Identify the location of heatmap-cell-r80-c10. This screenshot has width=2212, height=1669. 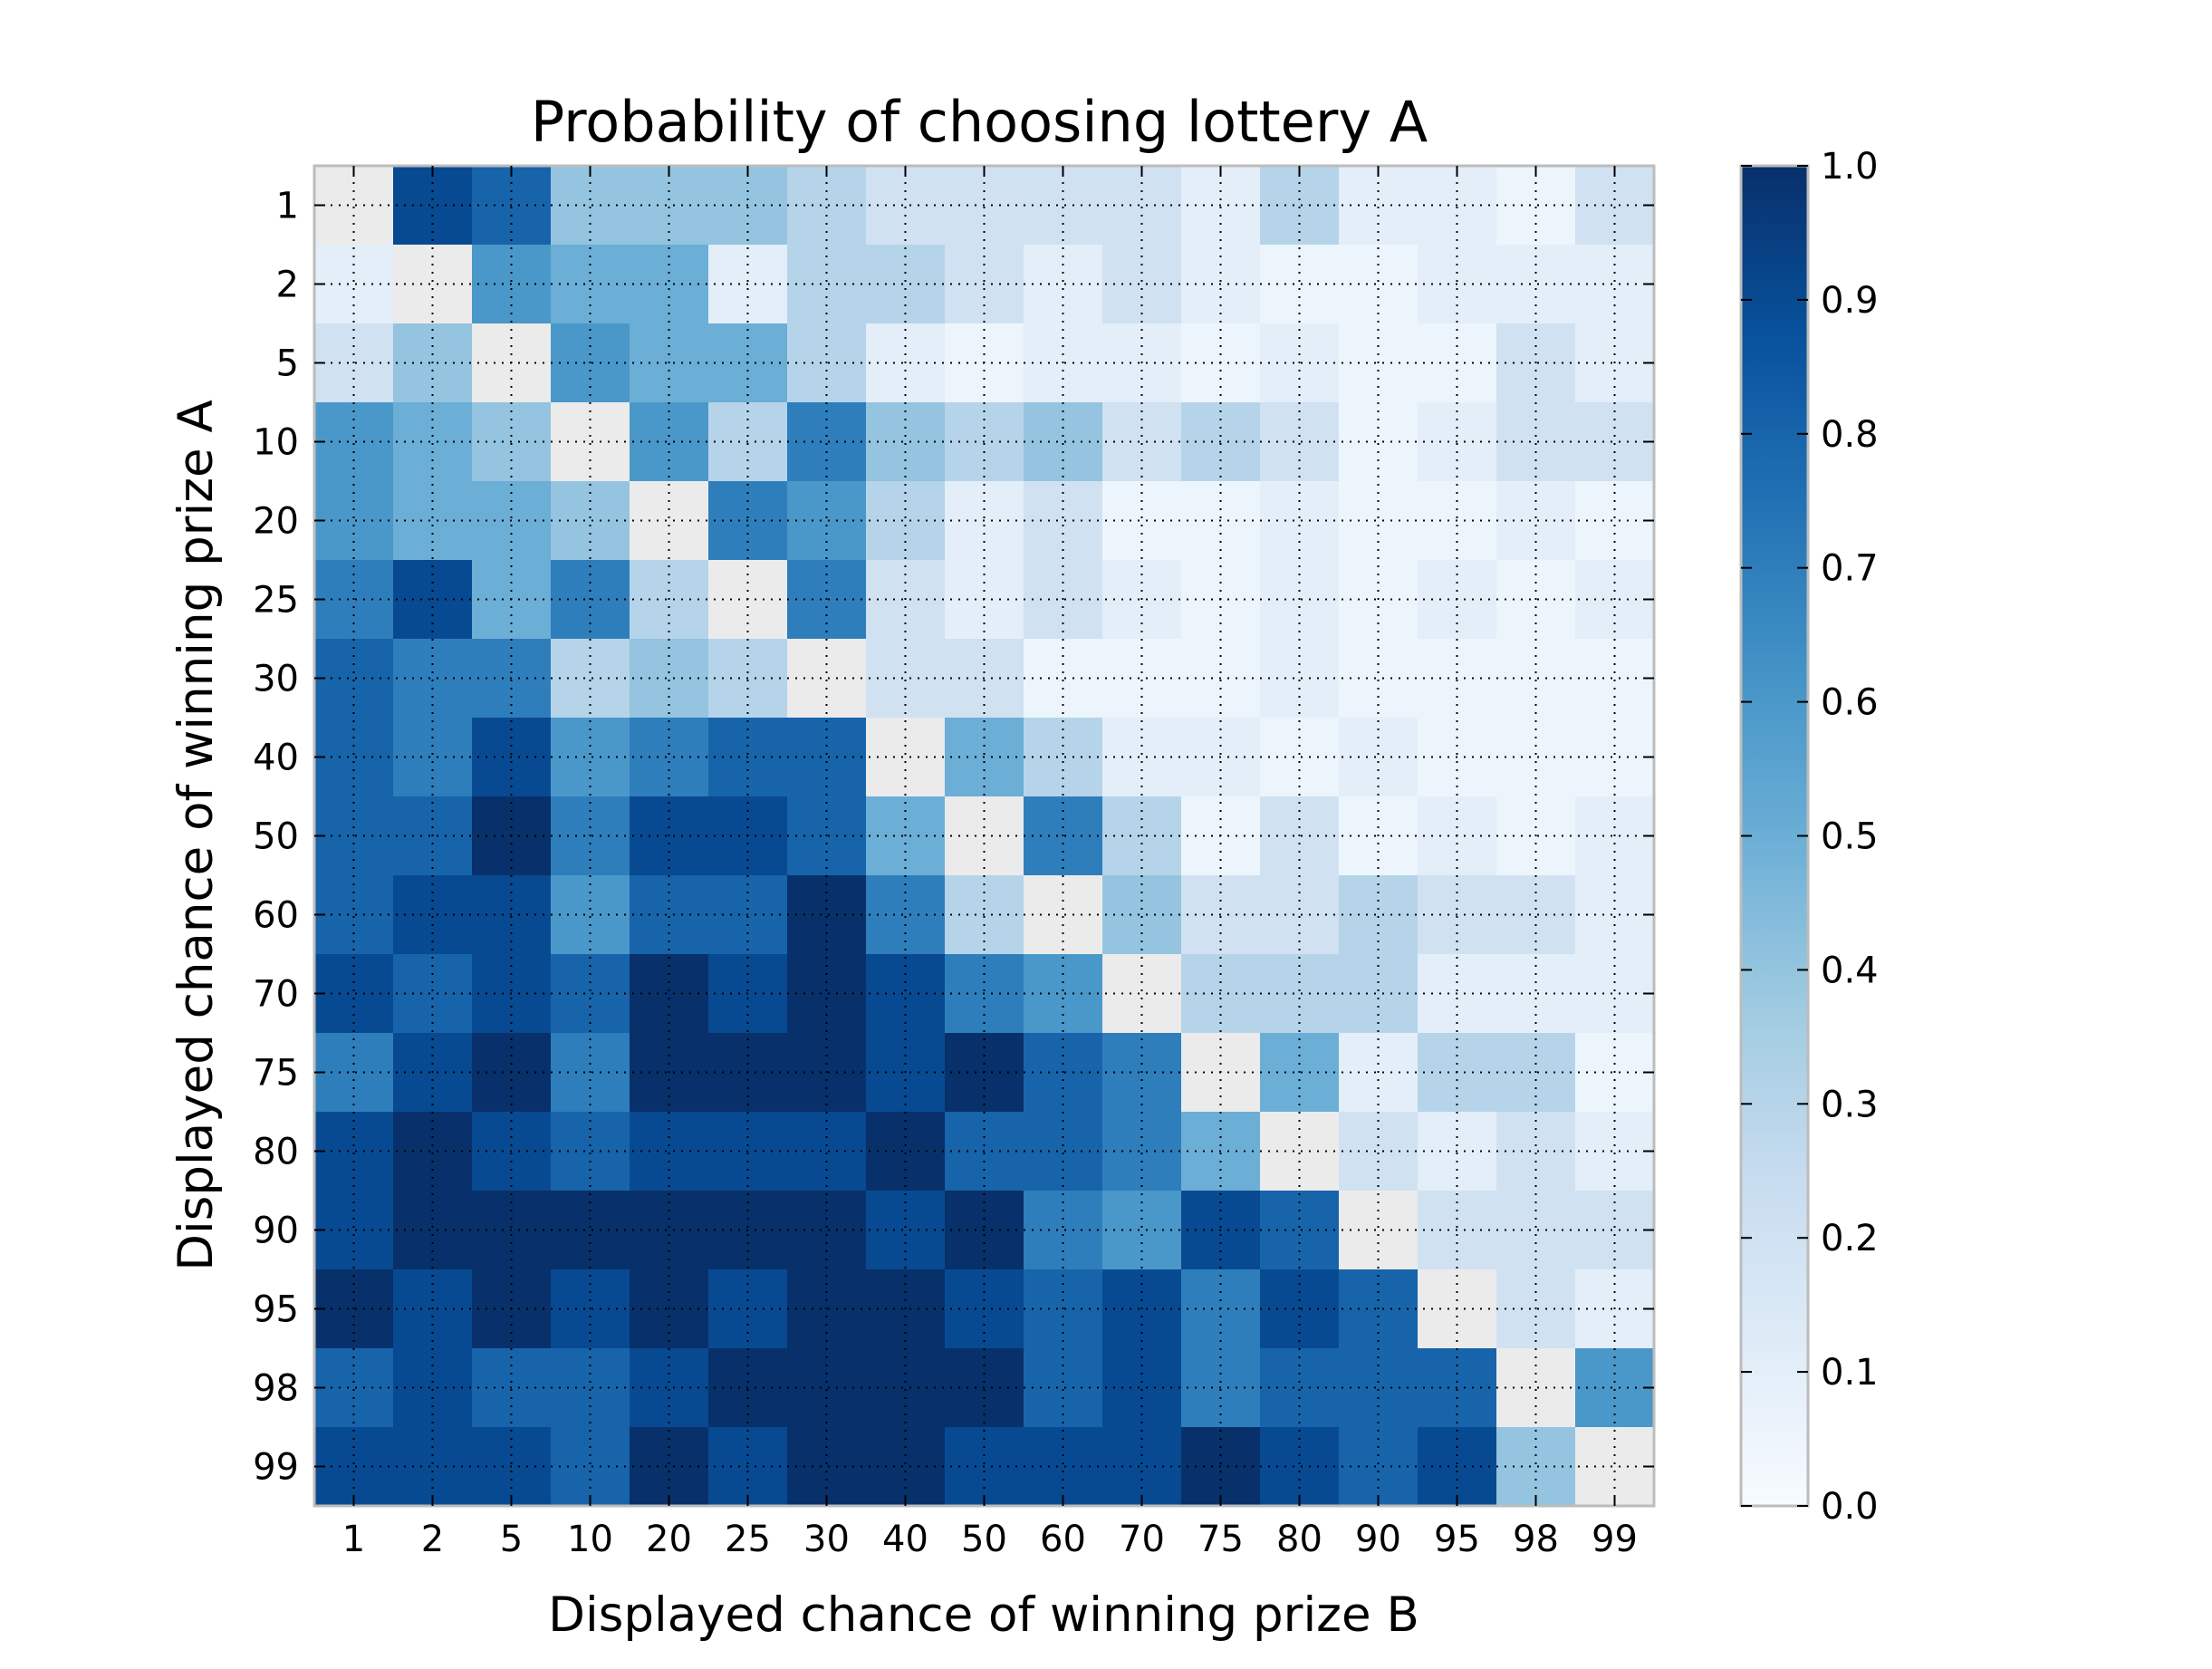
(591, 1151).